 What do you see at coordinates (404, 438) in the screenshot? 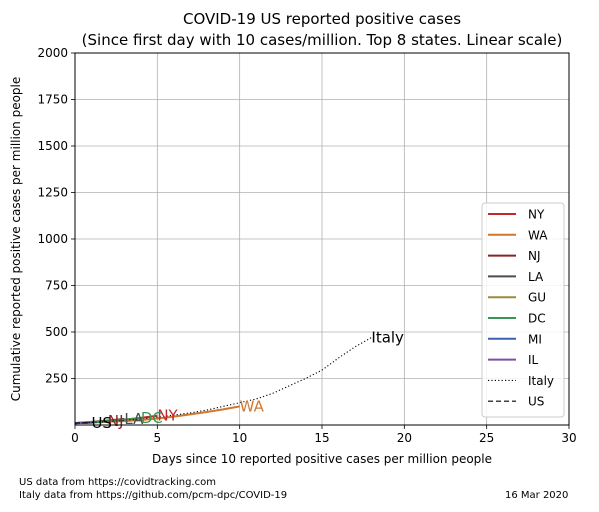
I see `x-tick-label: 20` at bounding box center [404, 438].